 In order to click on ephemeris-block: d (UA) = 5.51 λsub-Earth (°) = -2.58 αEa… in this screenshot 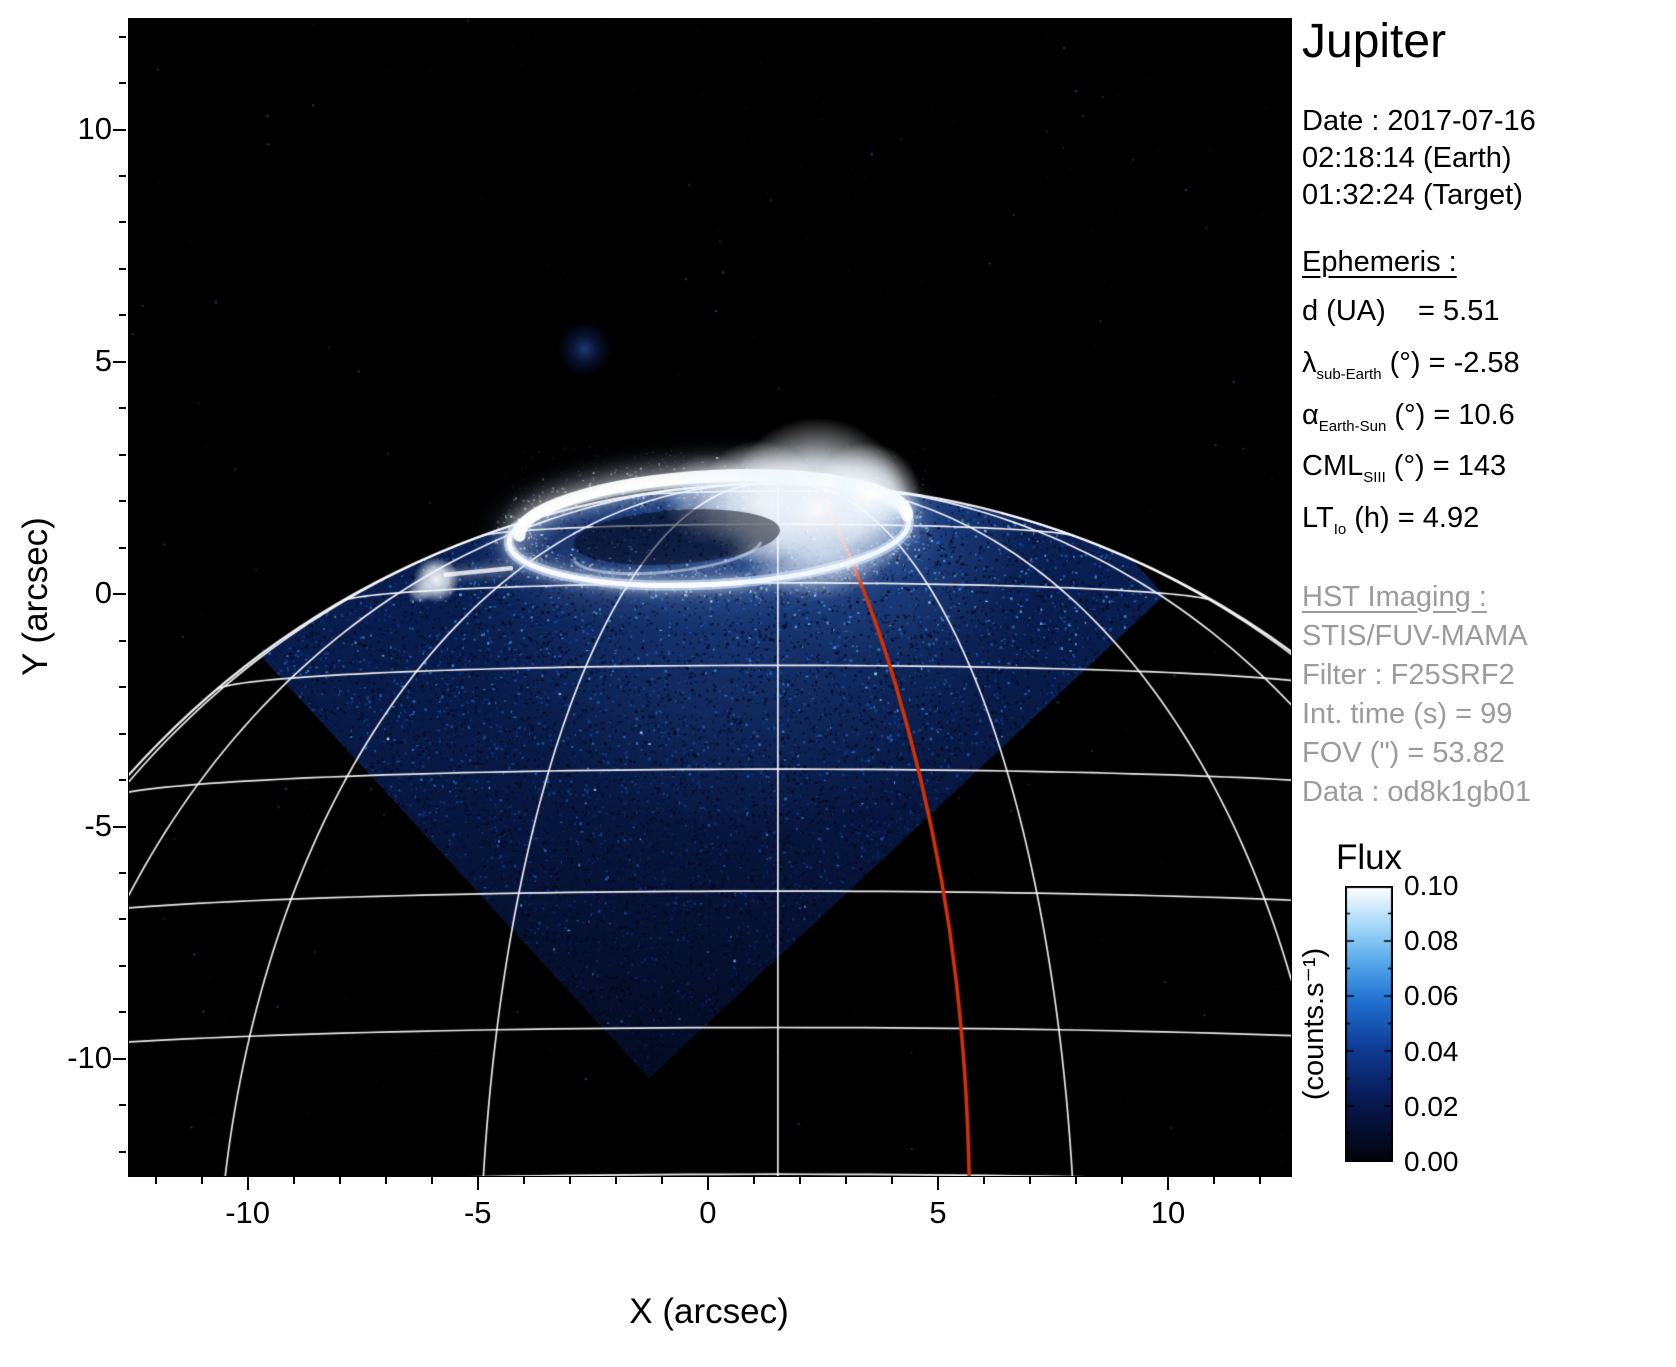, I will do `click(1488, 420)`.